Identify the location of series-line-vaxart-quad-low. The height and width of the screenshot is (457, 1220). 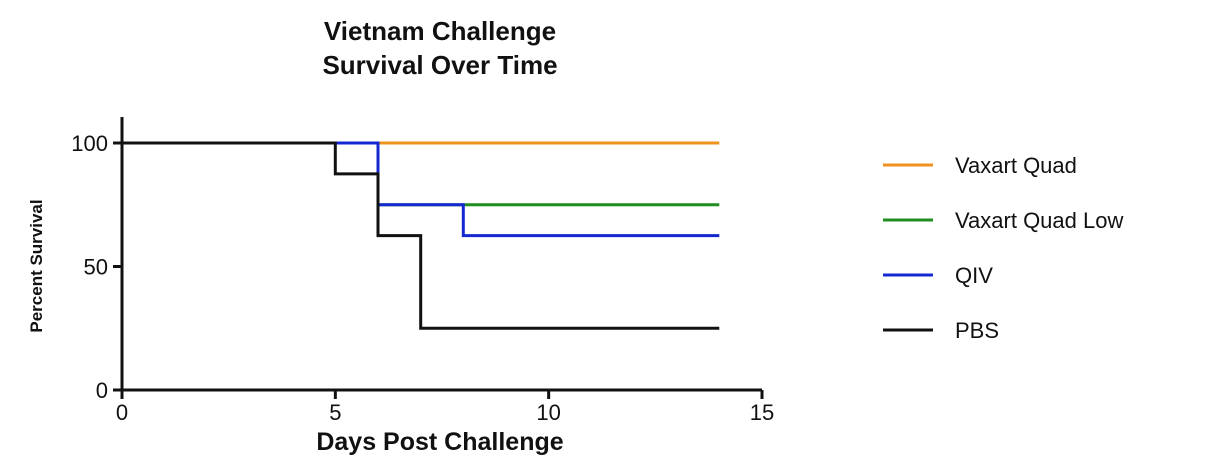
(421, 174).